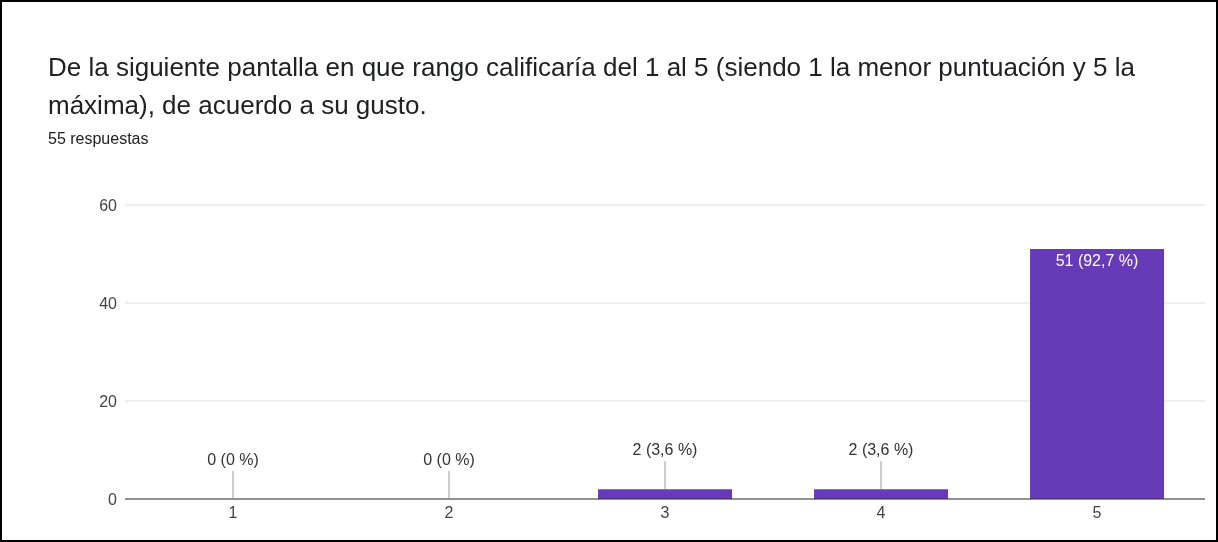 Image resolution: width=1218 pixels, height=542 pixels. I want to click on y-tick-label: 20, so click(108, 401).